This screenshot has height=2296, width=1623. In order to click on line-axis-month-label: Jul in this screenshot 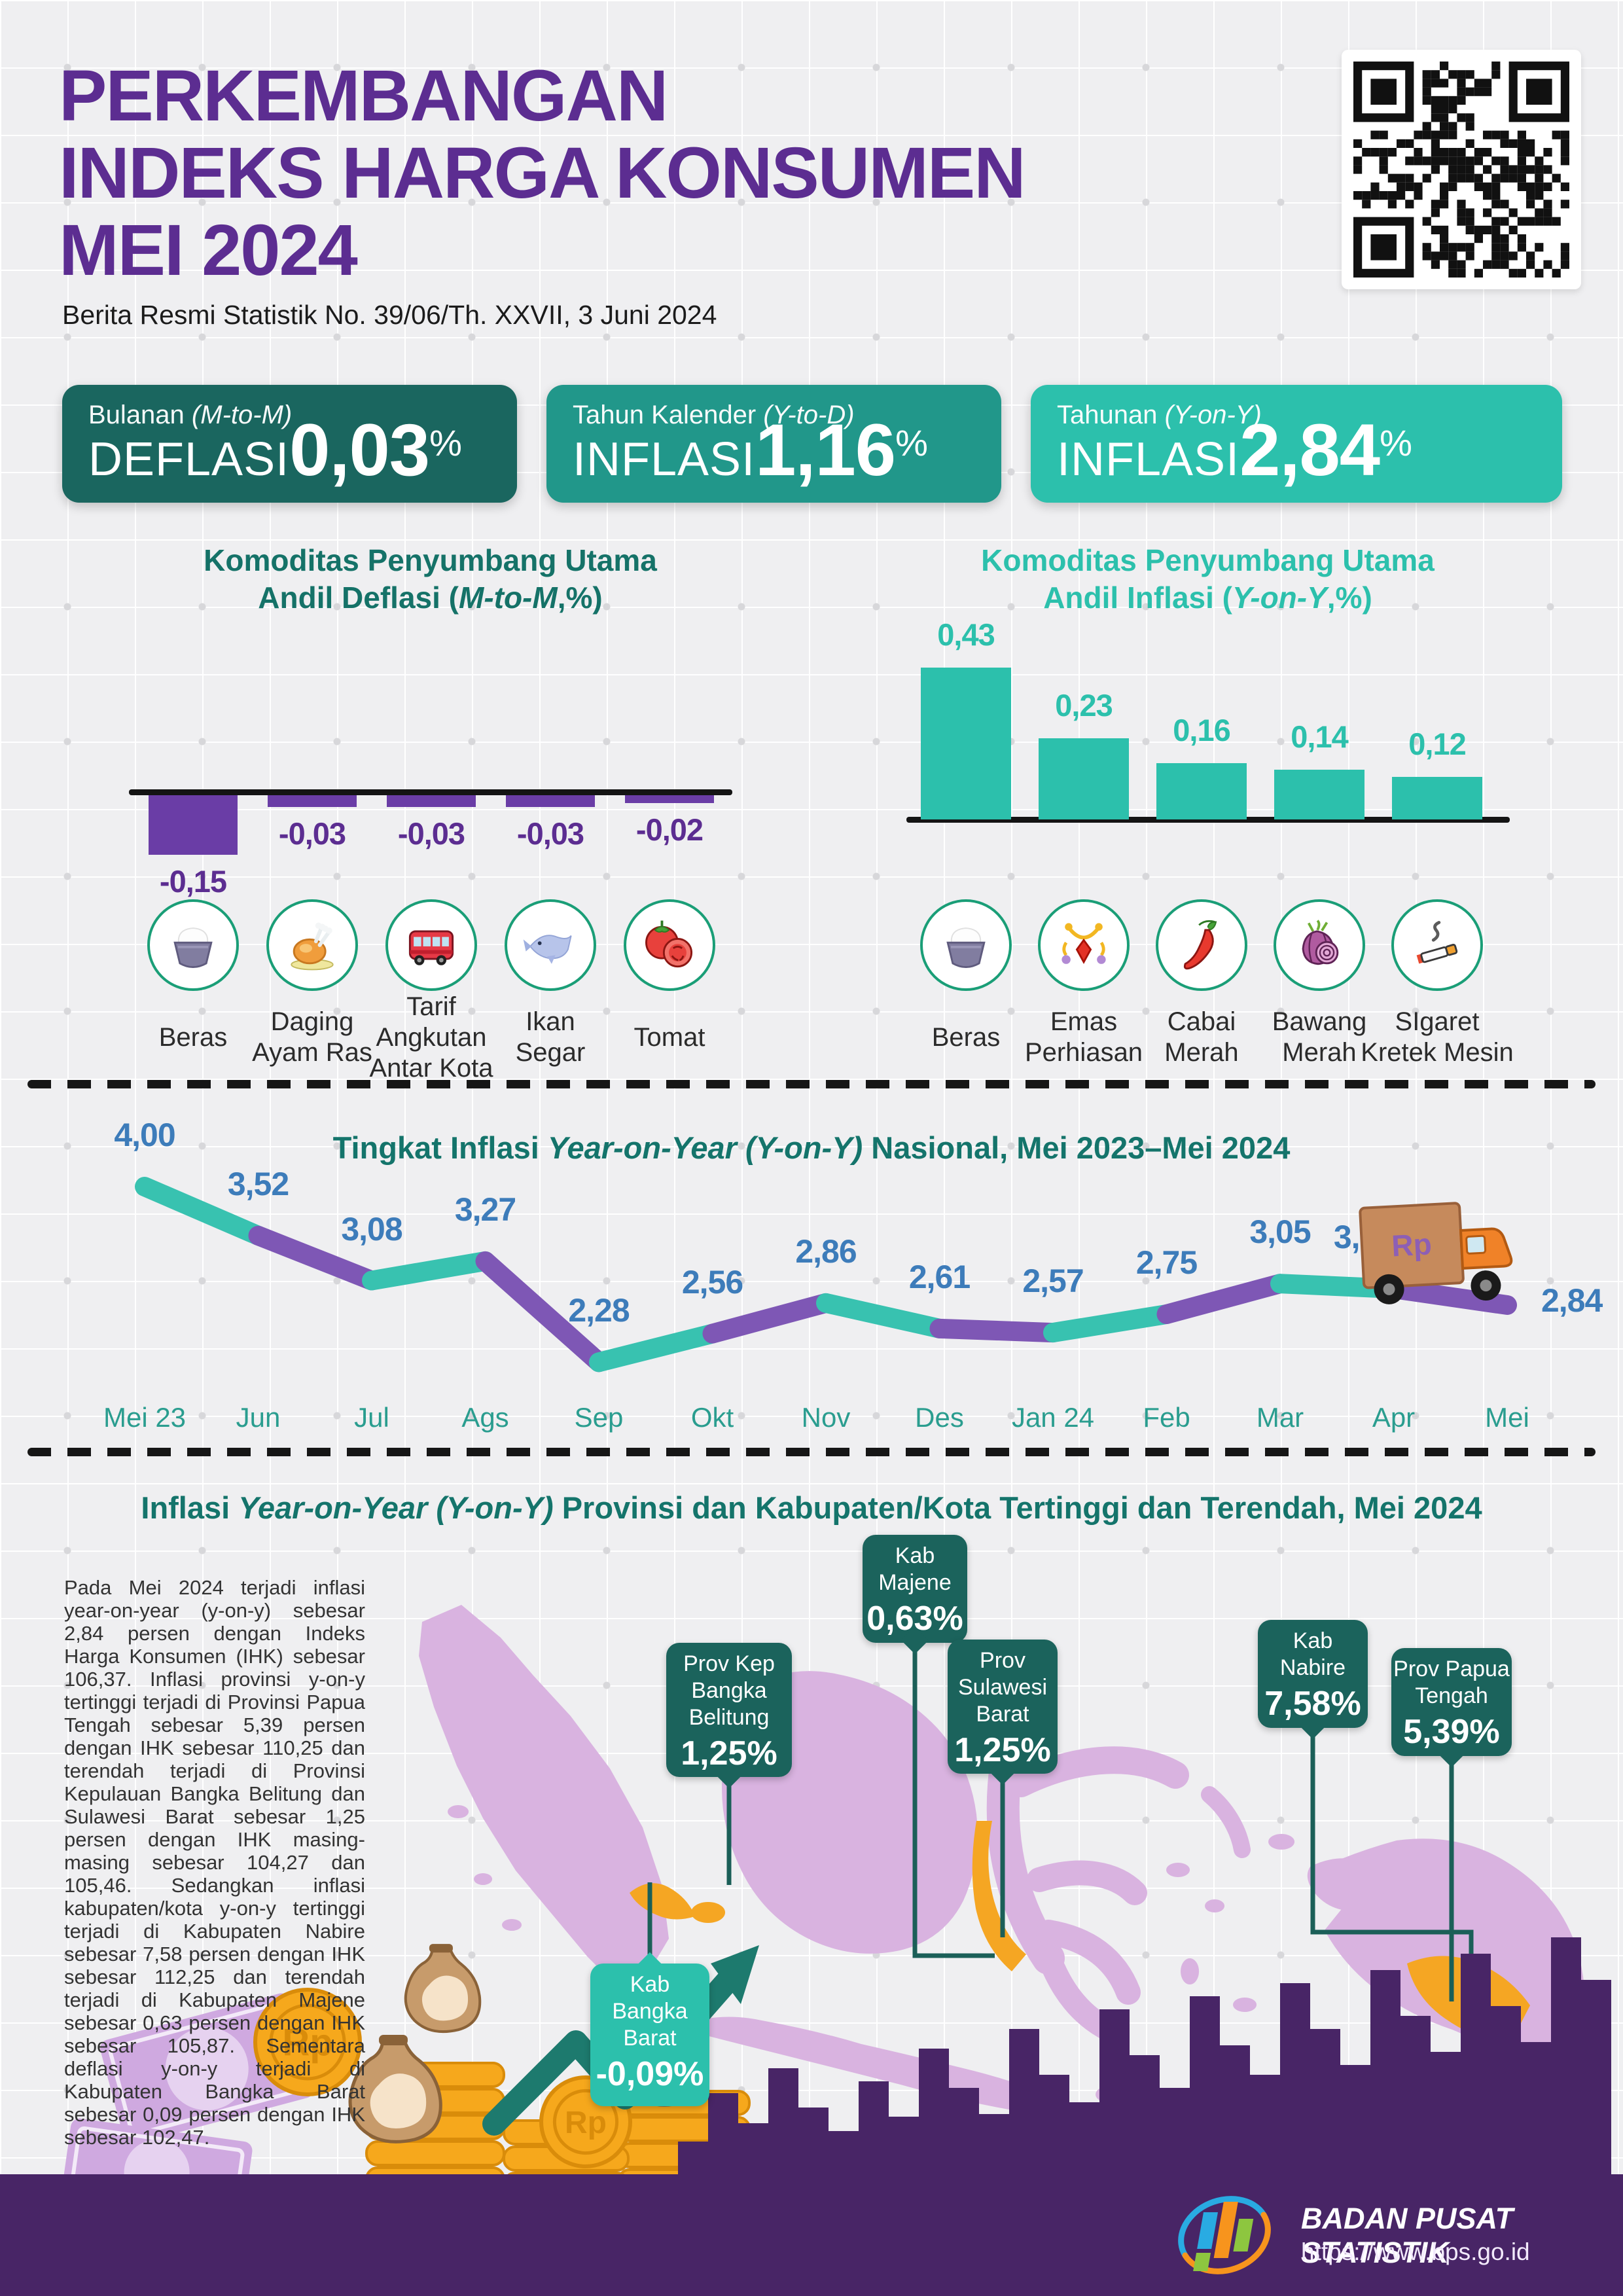, I will do `click(372, 1417)`.